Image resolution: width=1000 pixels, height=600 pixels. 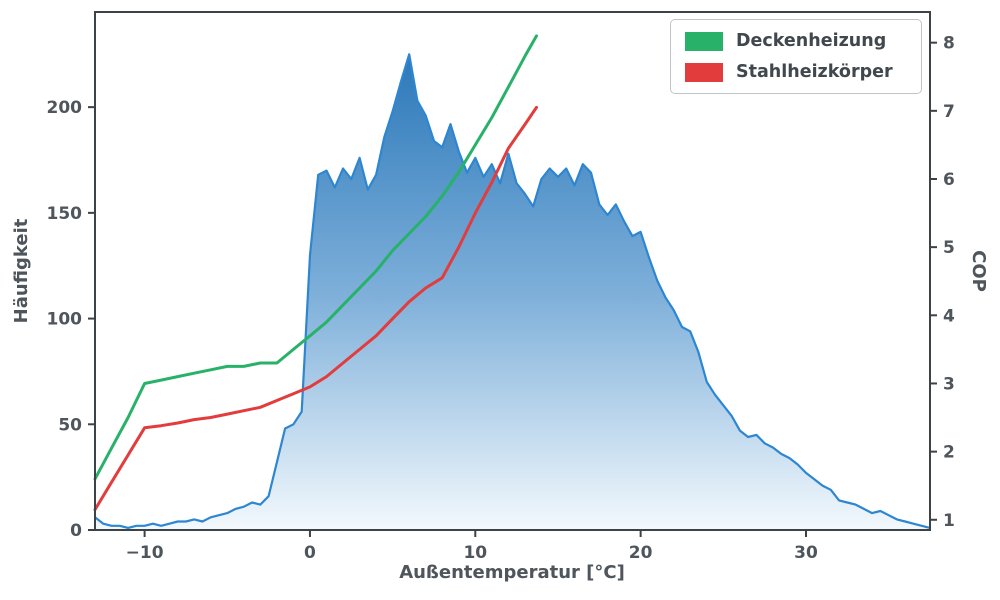 What do you see at coordinates (949, 453) in the screenshot?
I see `y-right-tick-label: 2` at bounding box center [949, 453].